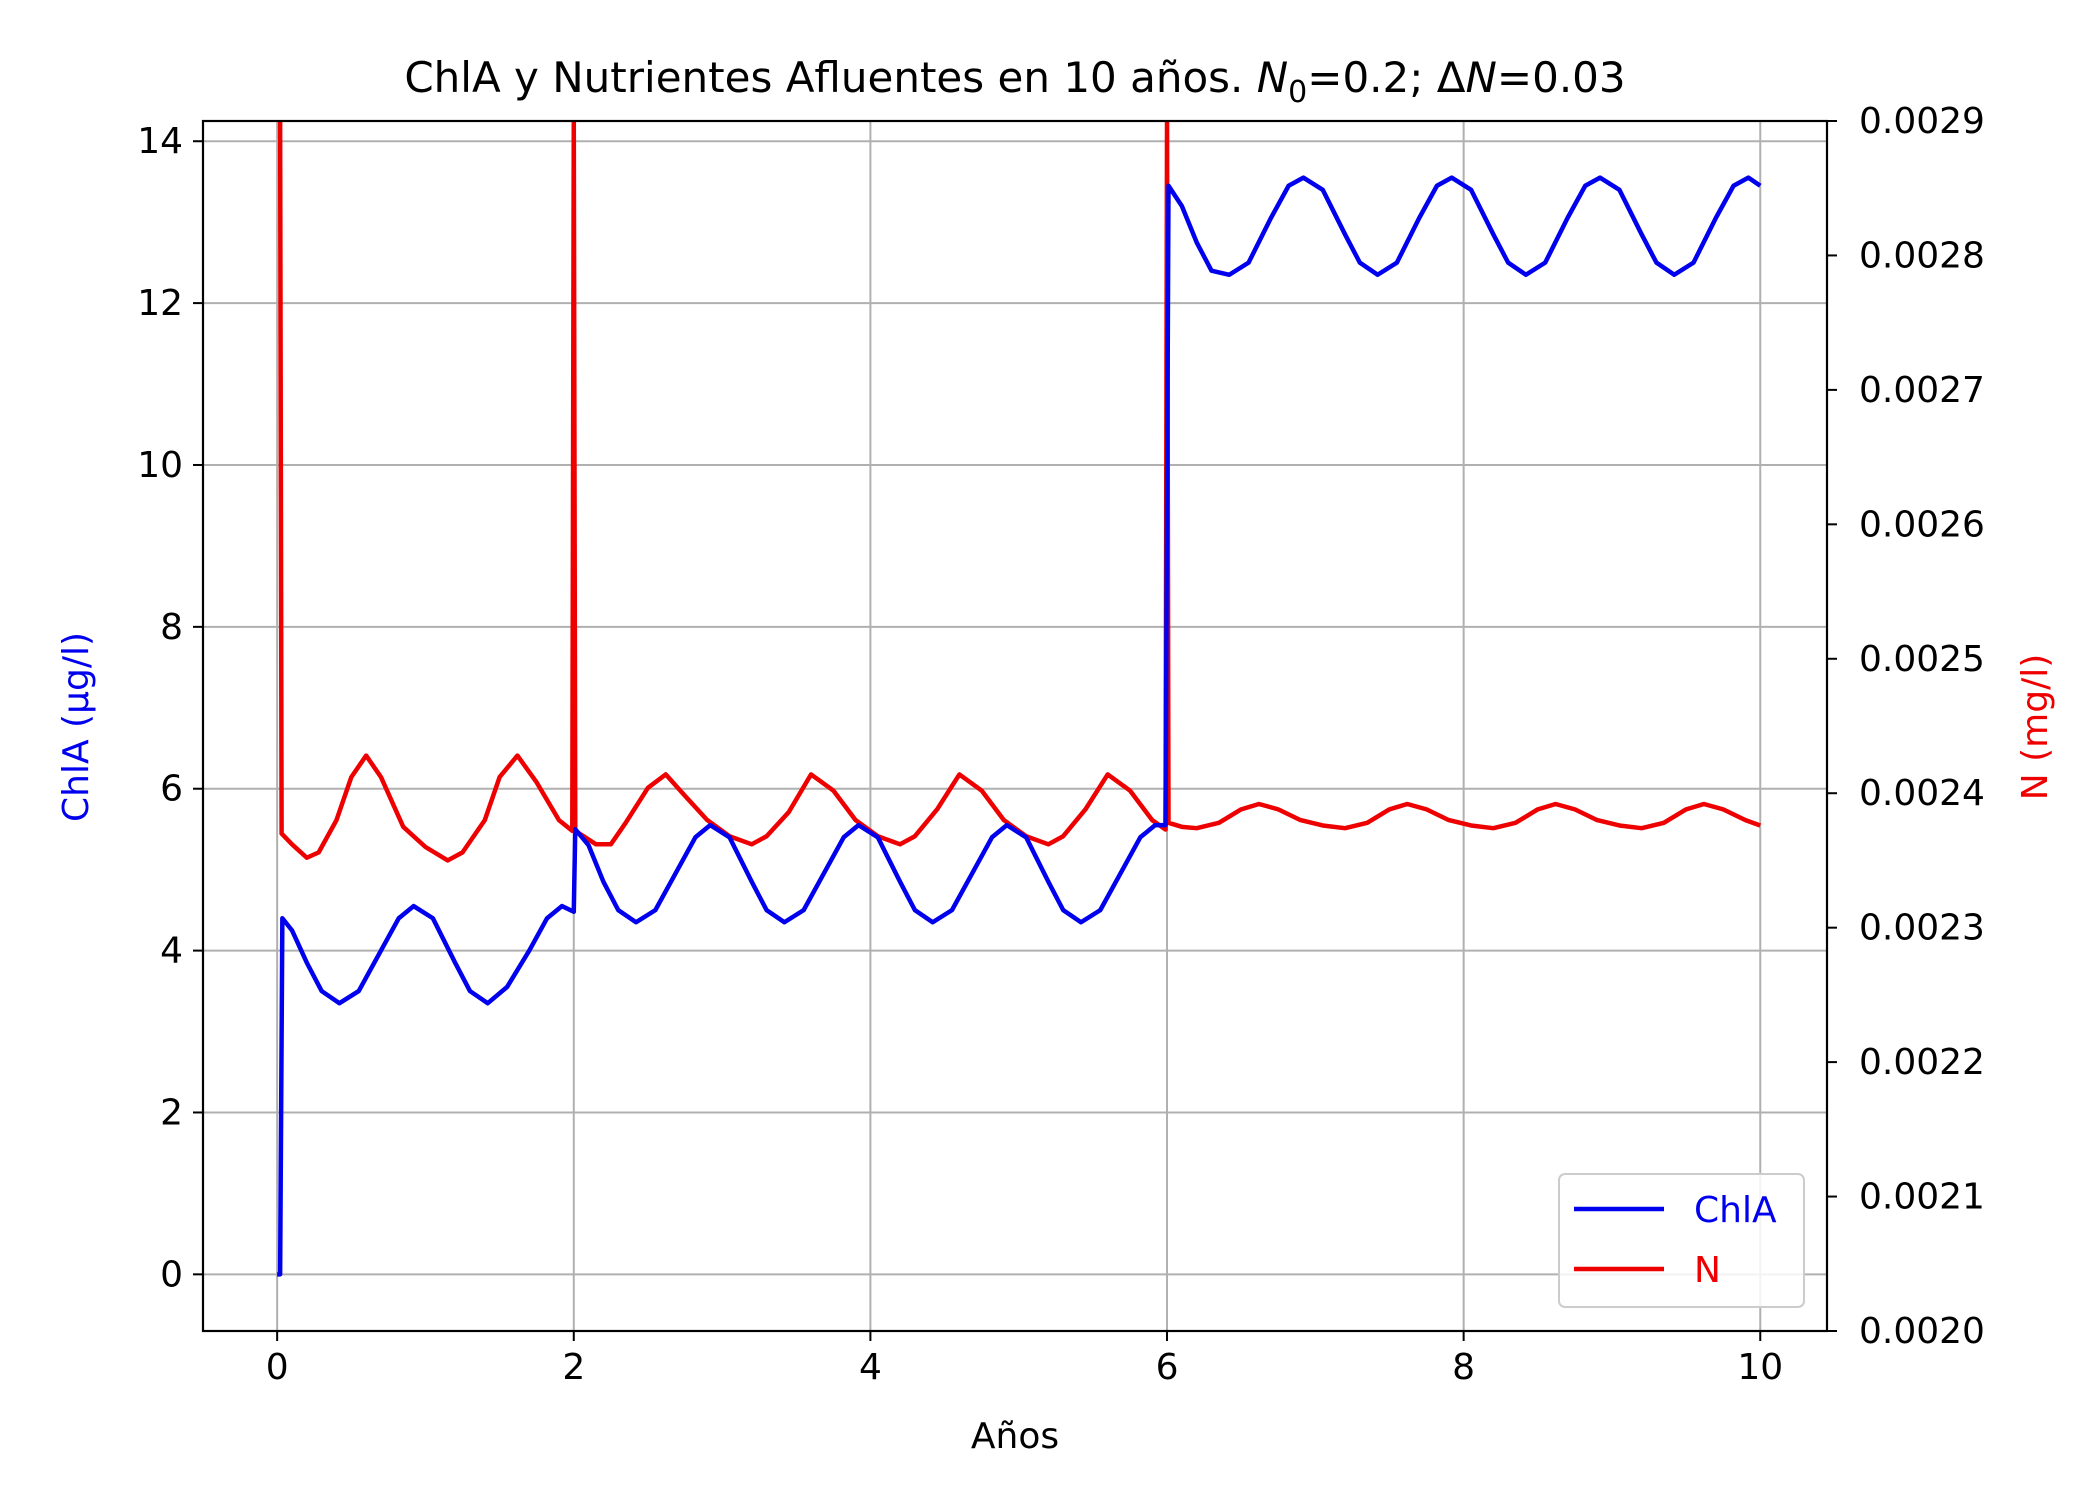 The height and width of the screenshot is (1505, 2100). What do you see at coordinates (1922, 255) in the screenshot?
I see `y-right-tick-label: 0.0028` at bounding box center [1922, 255].